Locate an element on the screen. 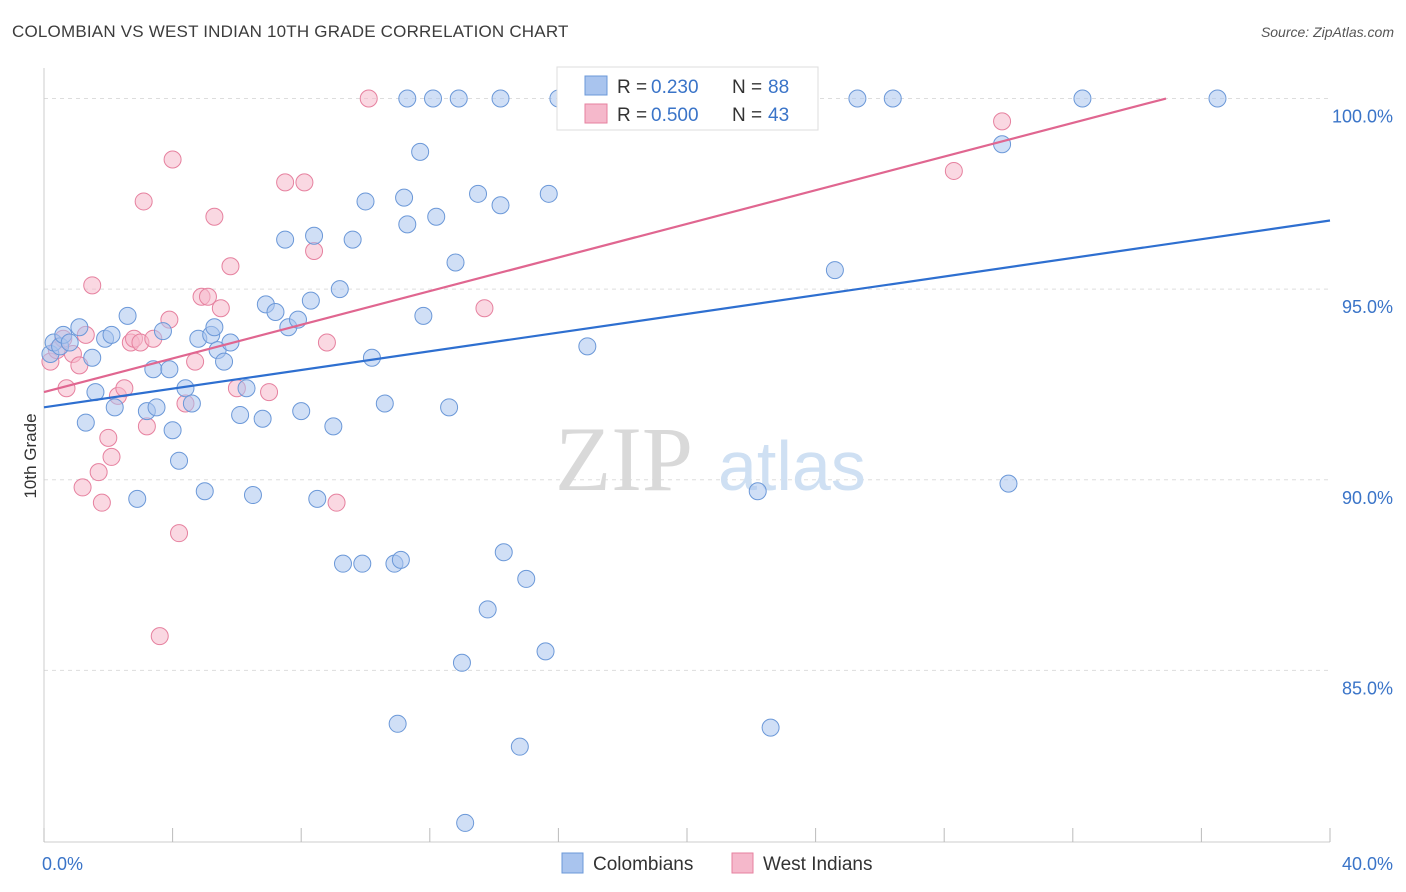 This screenshot has width=1406, height=892. legend-west-indians-label: West Indians is located at coordinates (817, 864).